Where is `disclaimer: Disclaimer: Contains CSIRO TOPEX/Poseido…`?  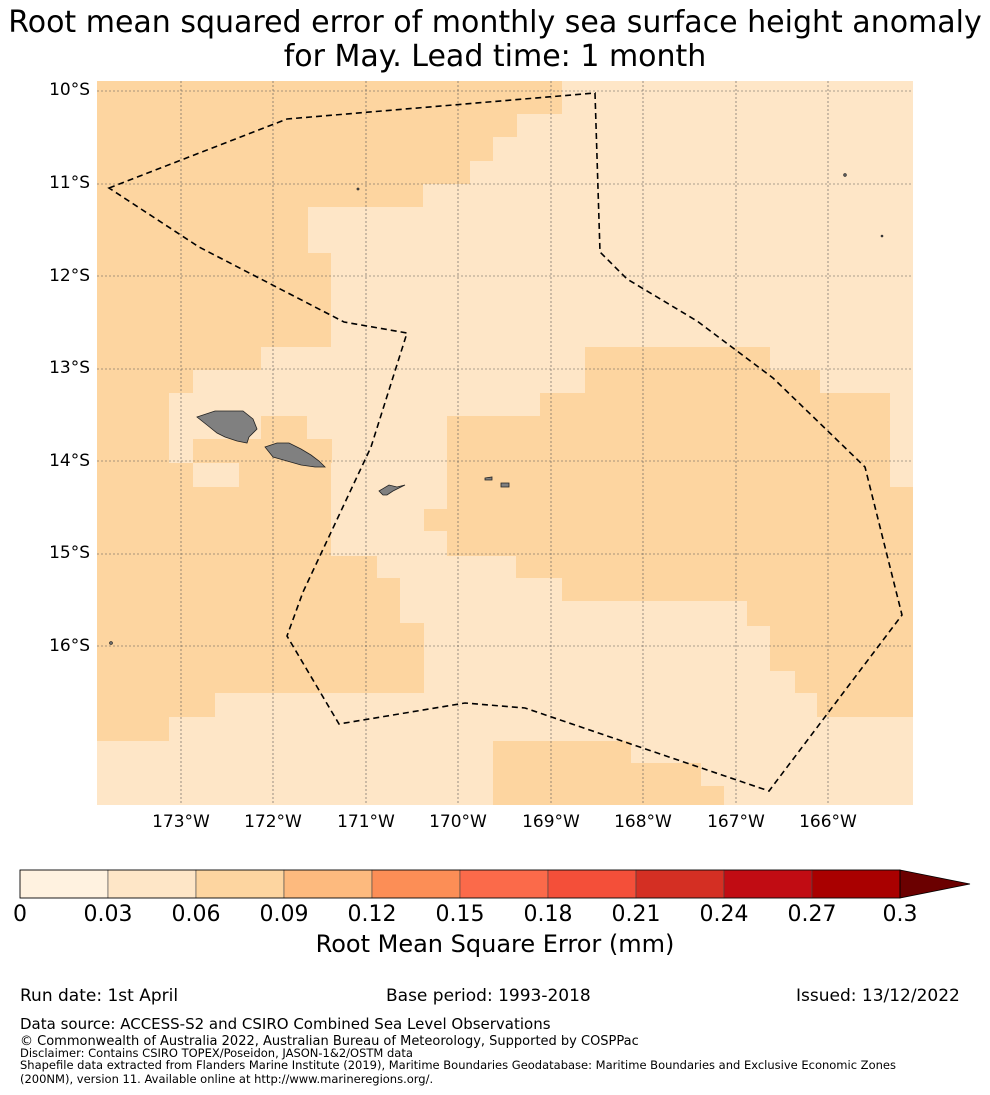 disclaimer: Disclaimer: Contains CSIRO TOPEX/Poseido… is located at coordinates (216, 1053).